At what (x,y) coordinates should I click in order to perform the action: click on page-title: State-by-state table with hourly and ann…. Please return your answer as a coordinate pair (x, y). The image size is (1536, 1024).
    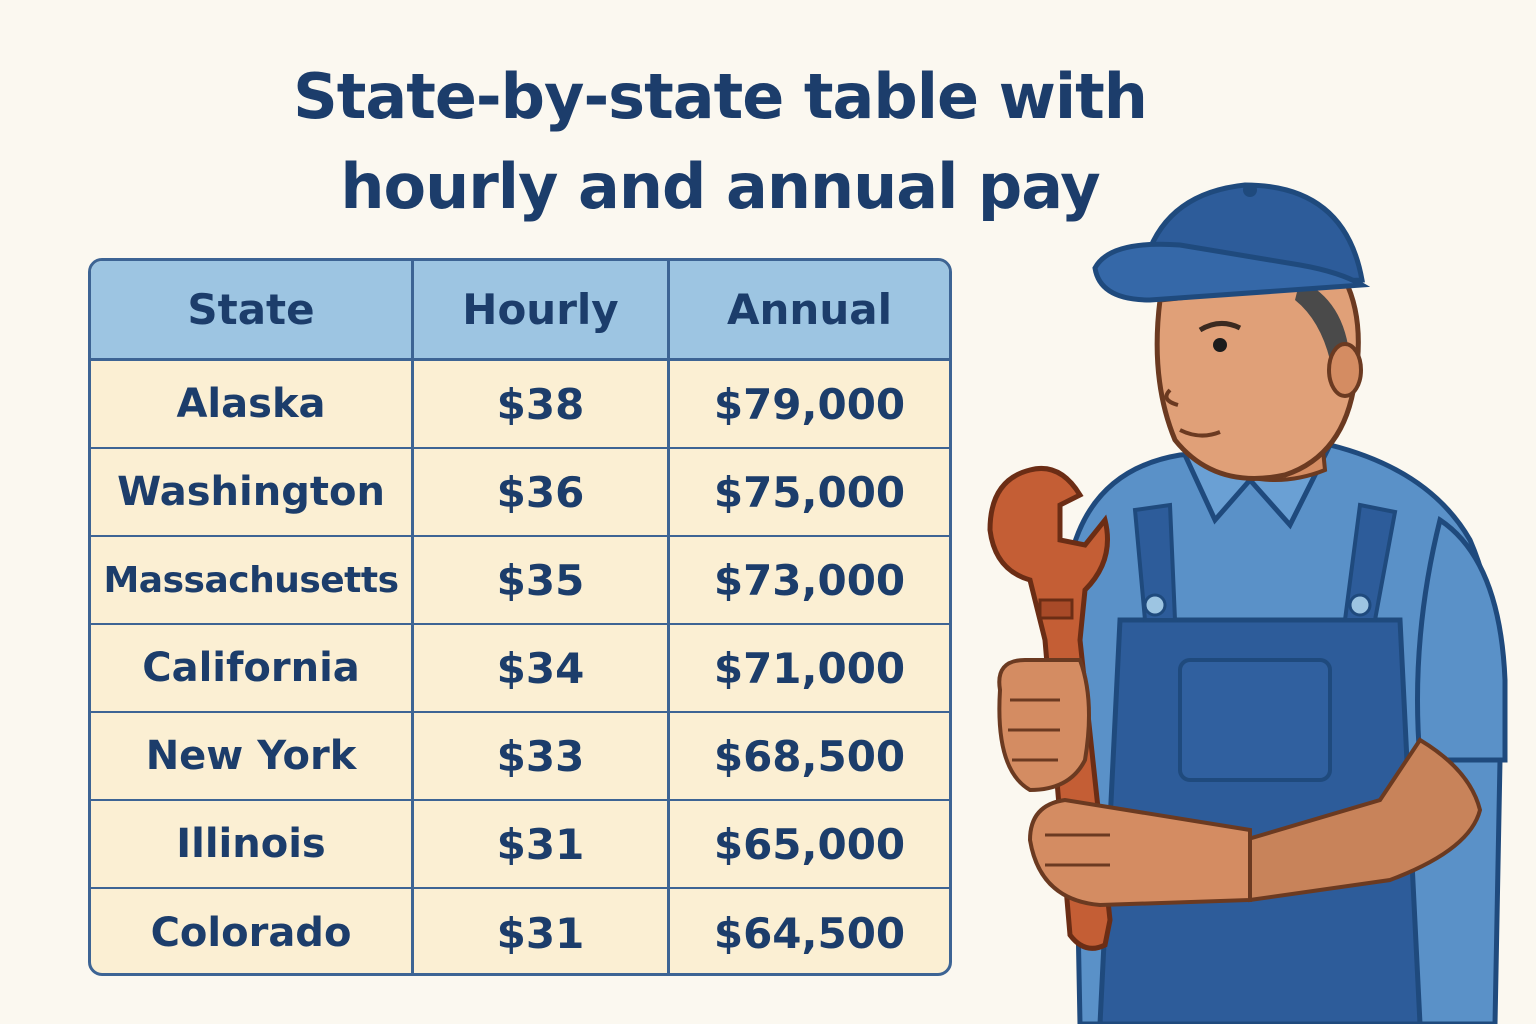
    Looking at the image, I should click on (720, 142).